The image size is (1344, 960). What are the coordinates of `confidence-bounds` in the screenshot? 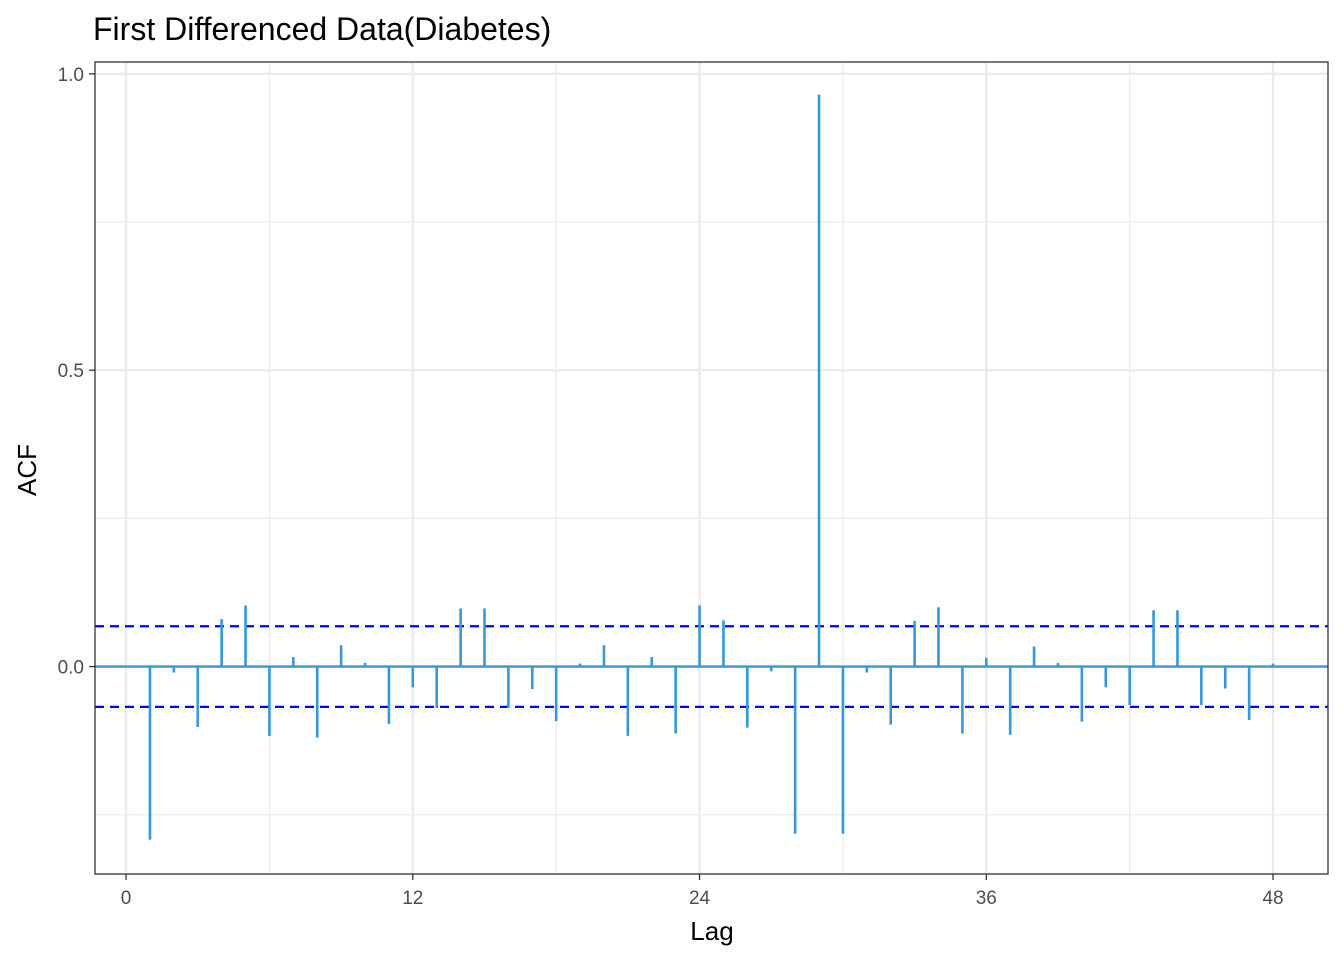 It's located at (711, 666).